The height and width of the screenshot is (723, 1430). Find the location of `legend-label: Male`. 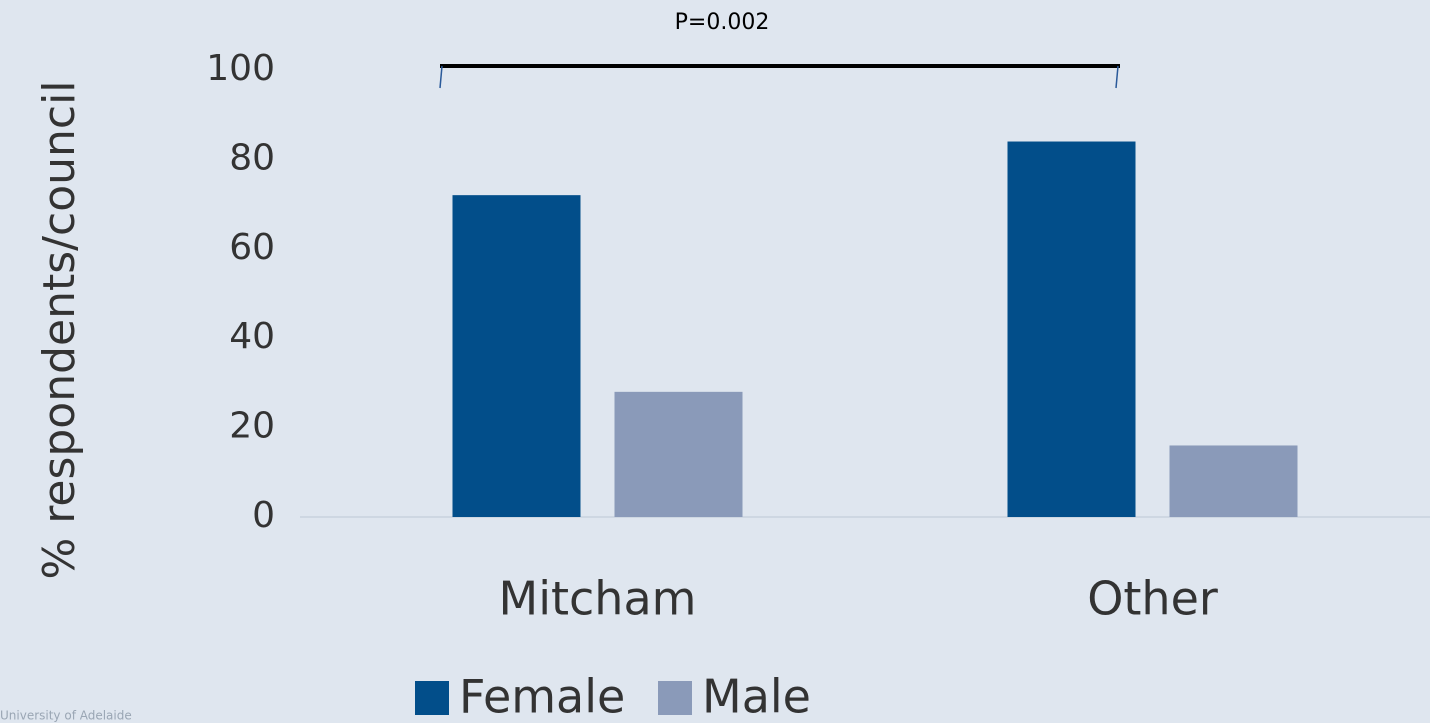

legend-label: Male is located at coordinates (756, 696).